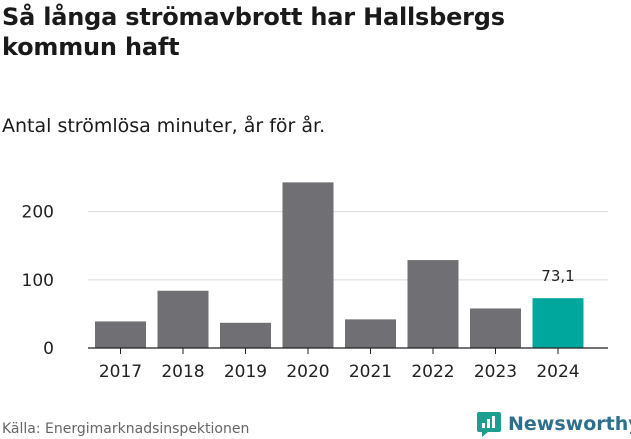 The image size is (631, 439). What do you see at coordinates (348, 246) in the screenshot?
I see `gridlines` at bounding box center [348, 246].